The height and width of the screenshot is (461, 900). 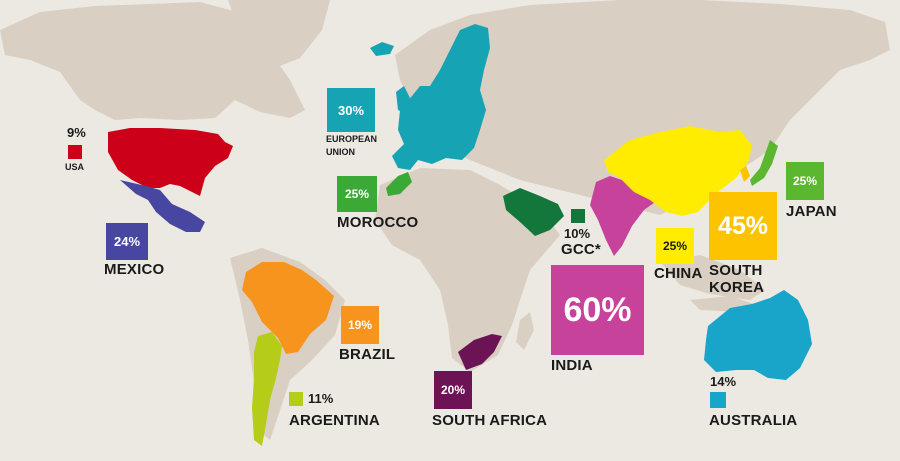 I want to click on india-value: 60%, so click(x=597, y=310).